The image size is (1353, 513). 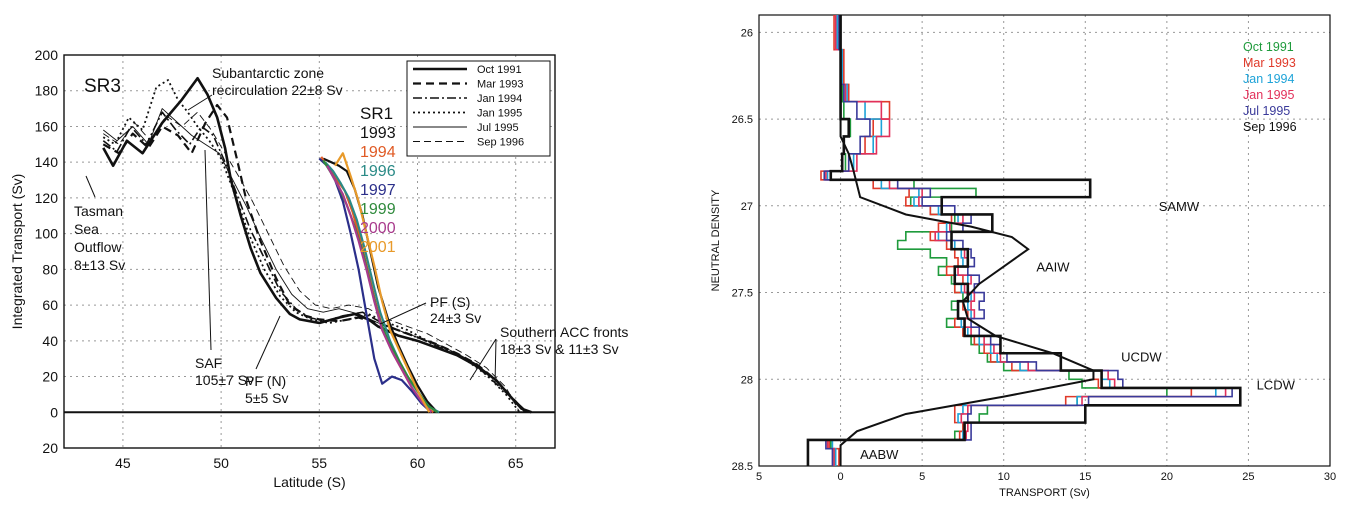 What do you see at coordinates (378, 171) in the screenshot?
I see `sr1-legend-label: 1996` at bounding box center [378, 171].